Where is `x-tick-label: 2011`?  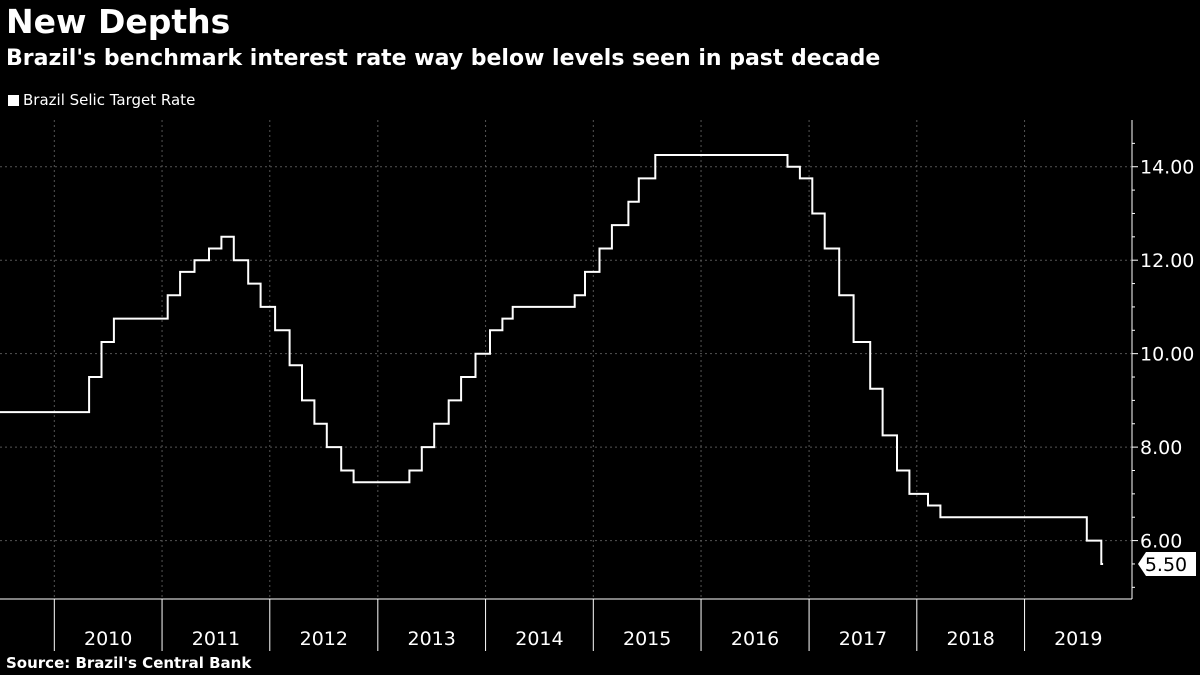 x-tick-label: 2011 is located at coordinates (216, 639).